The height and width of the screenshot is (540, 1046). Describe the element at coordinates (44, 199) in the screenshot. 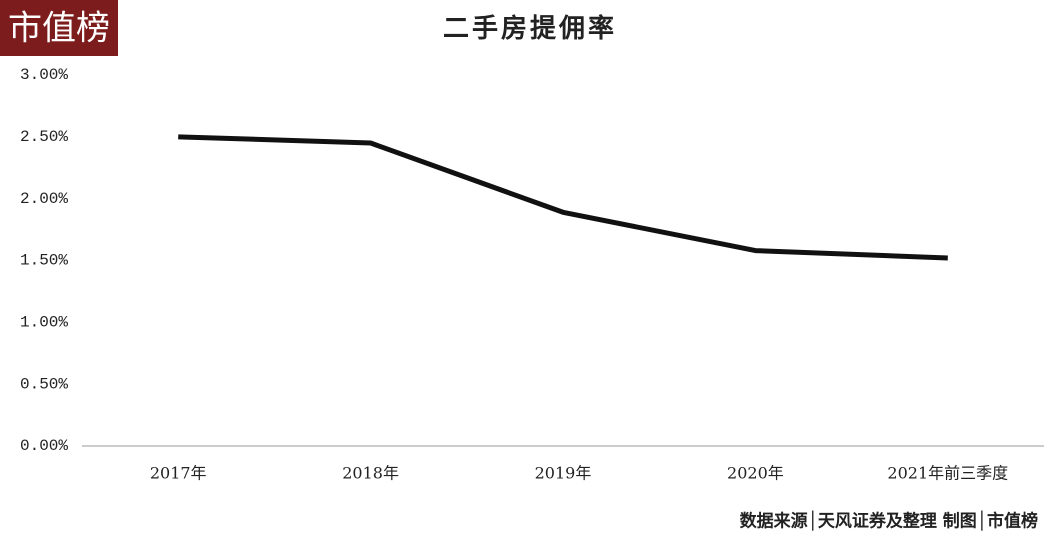

I see `y-tick-label: 2.00%` at that location.